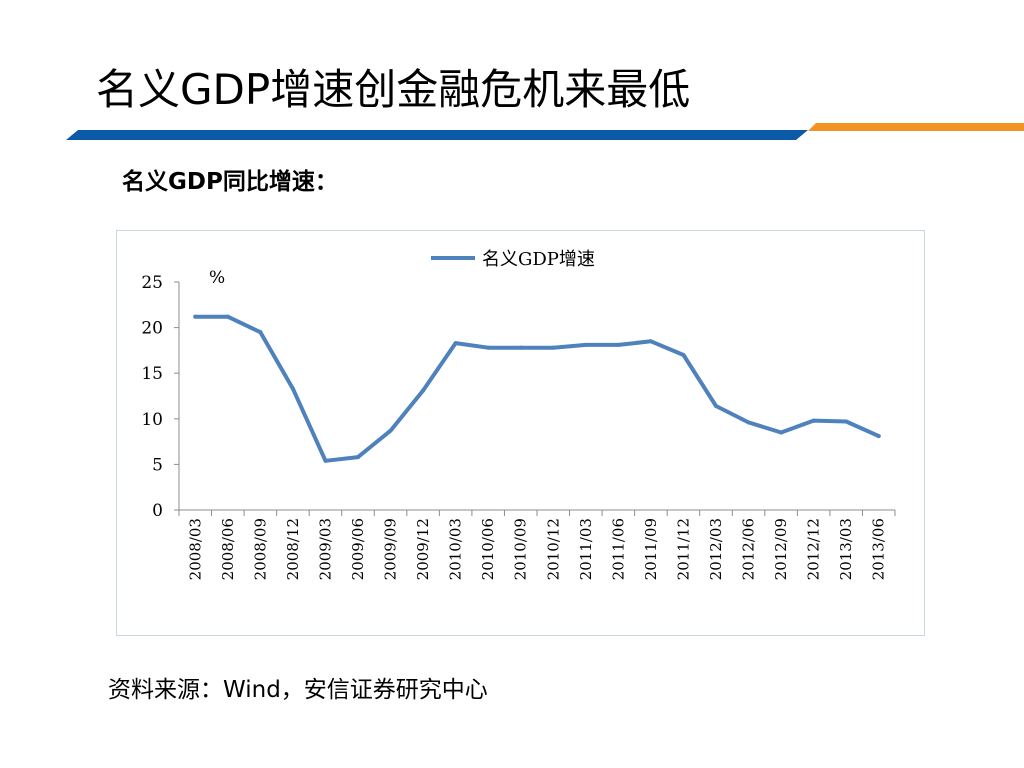 This screenshot has width=1024, height=768. What do you see at coordinates (553, 549) in the screenshot?
I see `x-tick-label: 2010/12` at bounding box center [553, 549].